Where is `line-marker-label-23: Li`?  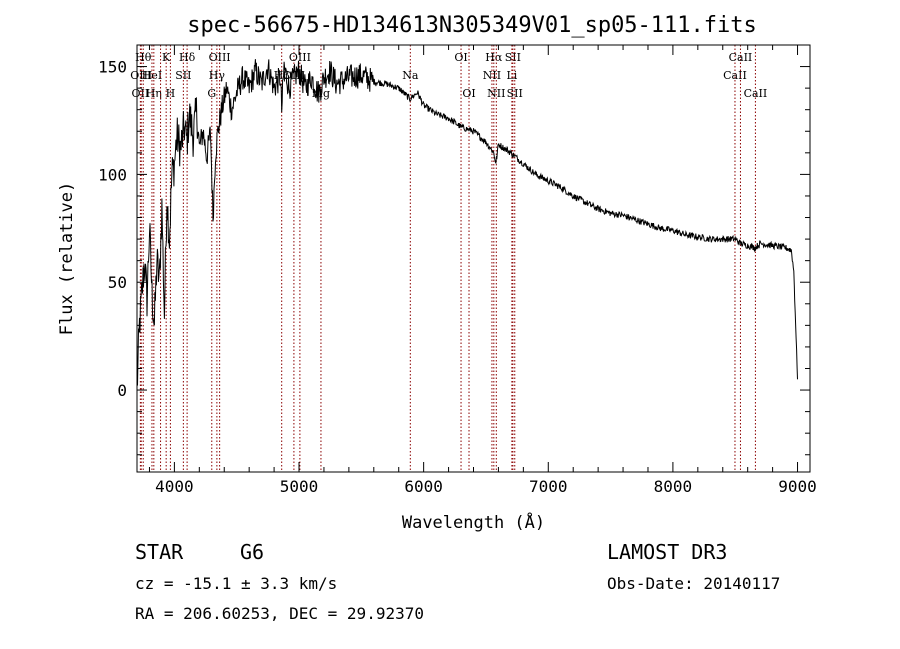
line-marker-label-23: Li is located at coordinates (511, 75).